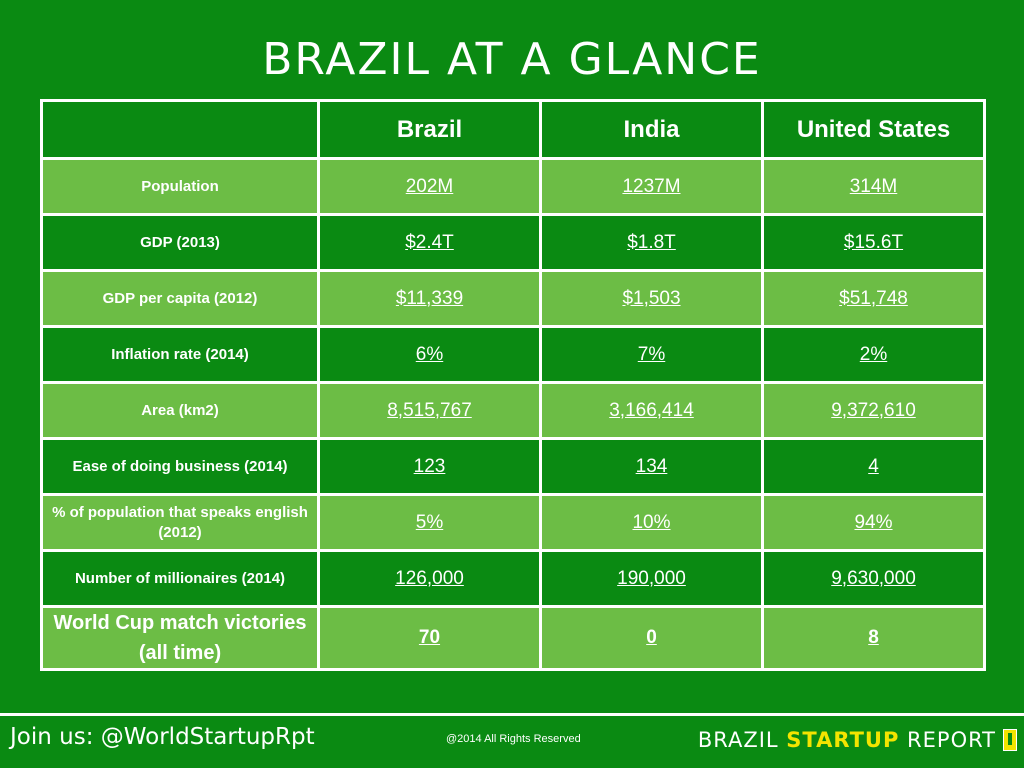 The height and width of the screenshot is (768, 1024). I want to click on table-header-row: Brazil India United States, so click(513, 129).